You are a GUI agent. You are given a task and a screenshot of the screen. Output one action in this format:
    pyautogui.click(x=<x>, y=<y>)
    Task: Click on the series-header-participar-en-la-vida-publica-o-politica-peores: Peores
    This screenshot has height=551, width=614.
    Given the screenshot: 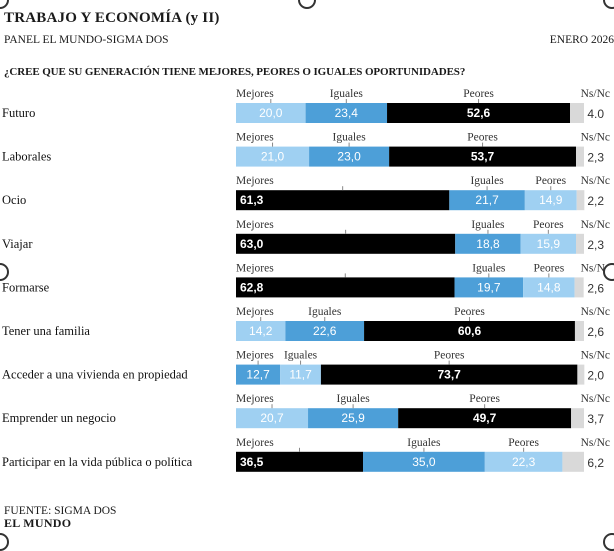 What is the action you would take?
    pyautogui.click(x=523, y=443)
    